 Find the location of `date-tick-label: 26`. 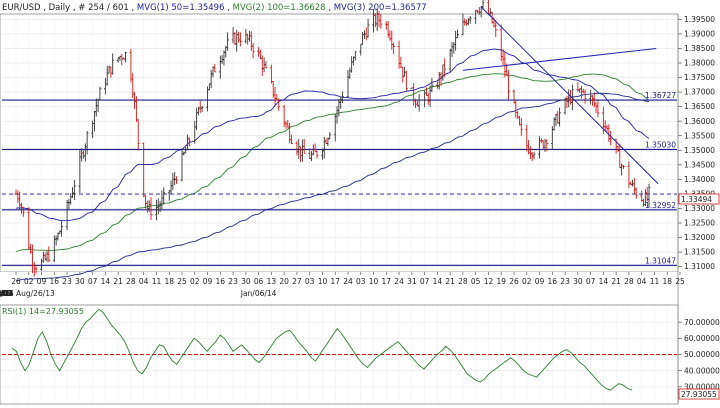

date-tick-label: 26 is located at coordinates (514, 281).